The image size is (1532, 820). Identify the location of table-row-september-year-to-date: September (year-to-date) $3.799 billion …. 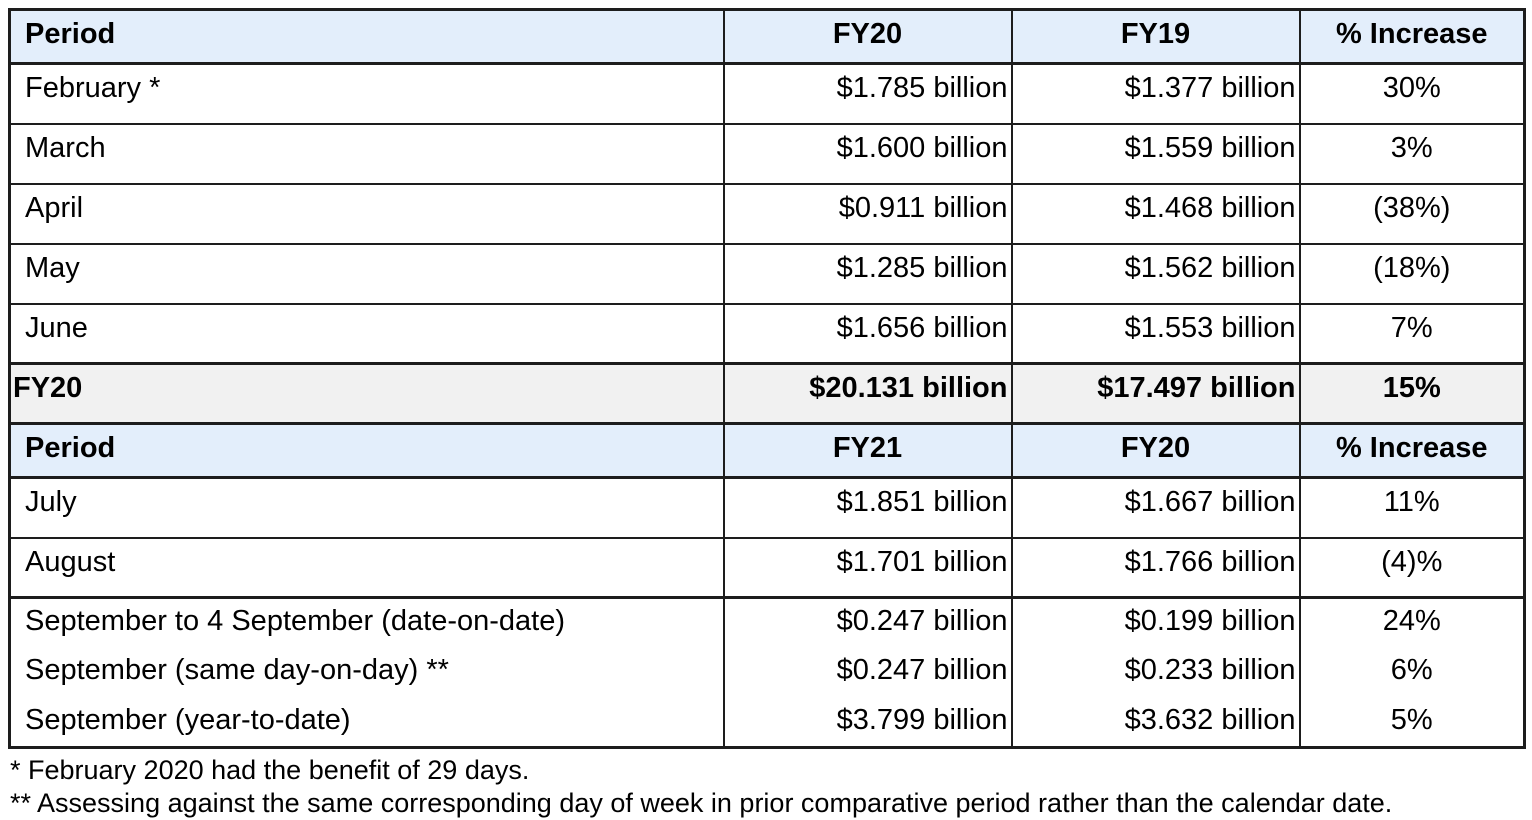
(767, 723).